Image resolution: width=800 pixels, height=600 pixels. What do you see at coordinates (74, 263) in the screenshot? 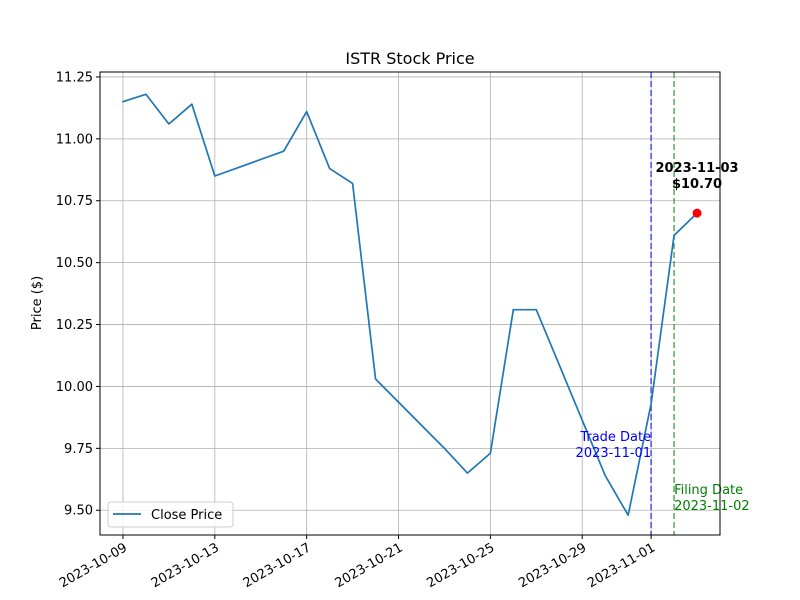
I see `y-tick-label: 10.50` at bounding box center [74, 263].